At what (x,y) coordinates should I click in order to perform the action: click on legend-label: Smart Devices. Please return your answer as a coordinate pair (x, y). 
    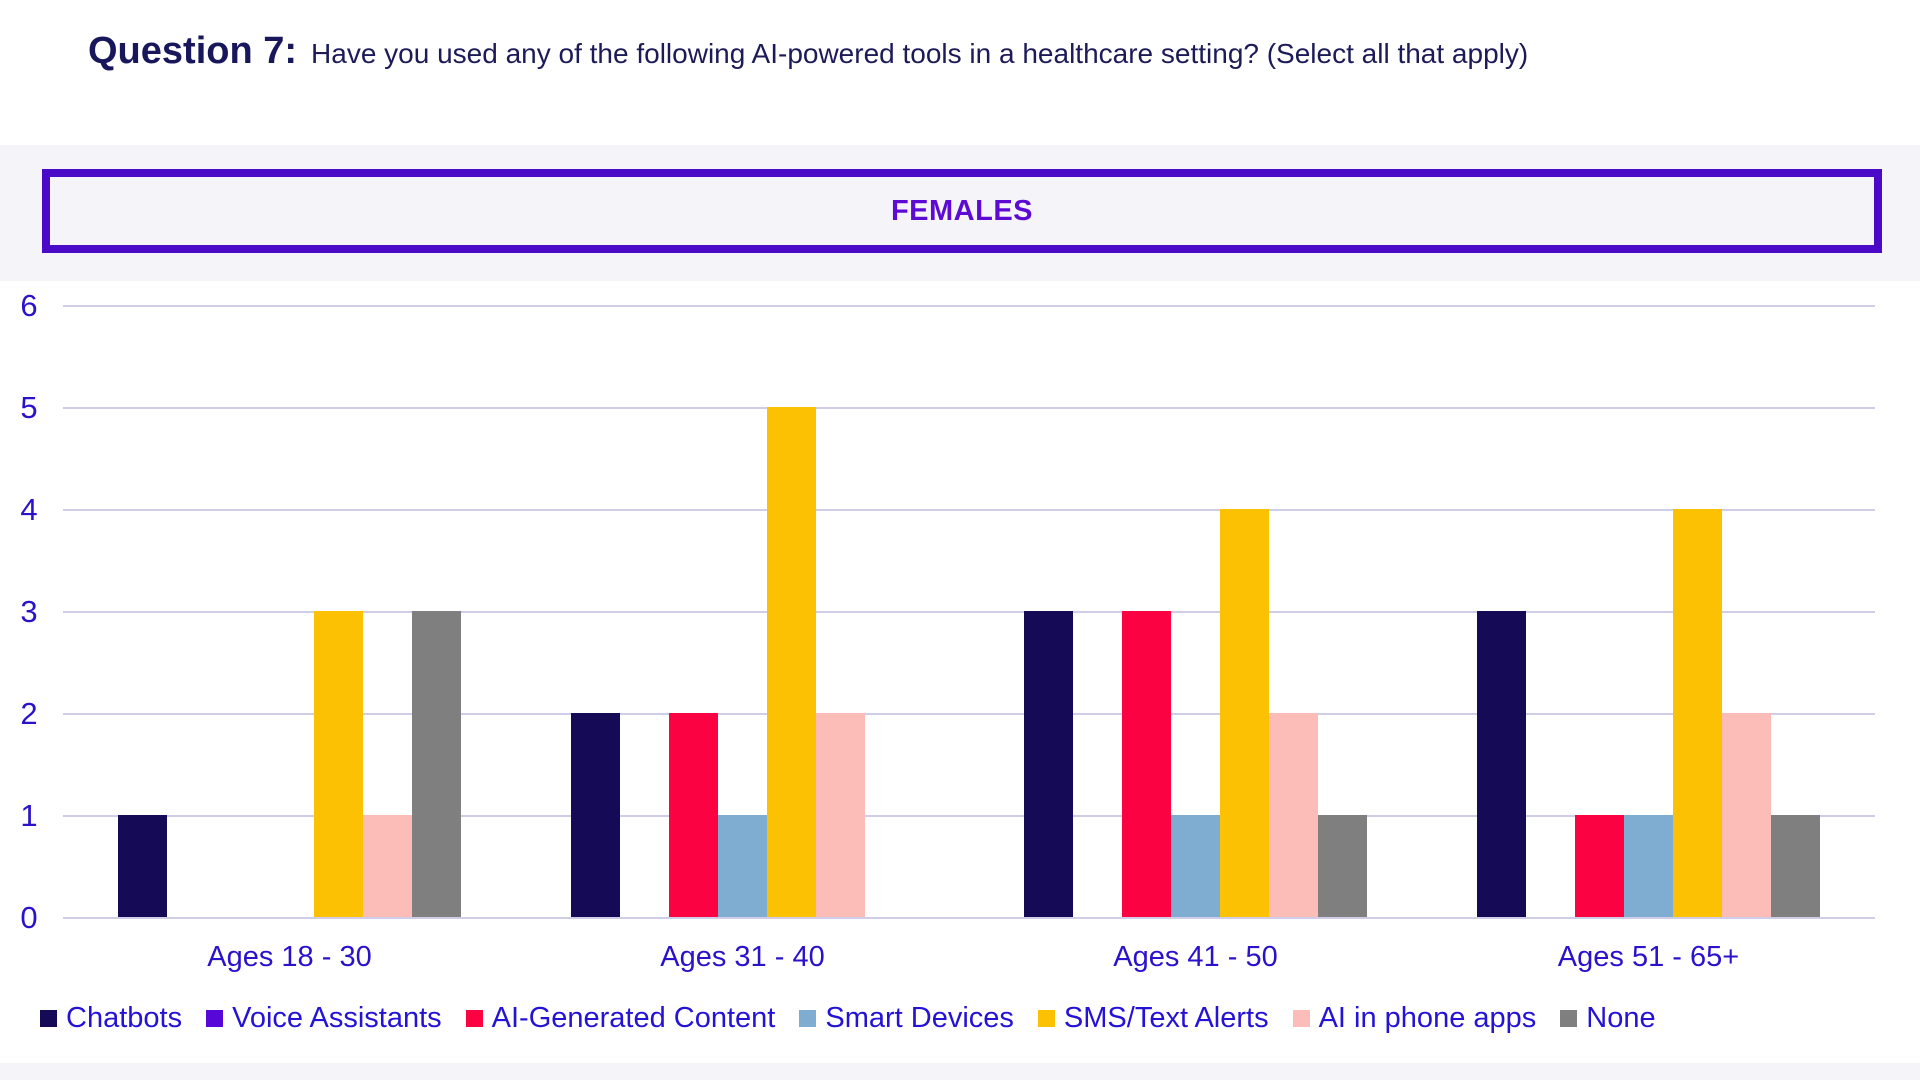
    Looking at the image, I should click on (919, 1018).